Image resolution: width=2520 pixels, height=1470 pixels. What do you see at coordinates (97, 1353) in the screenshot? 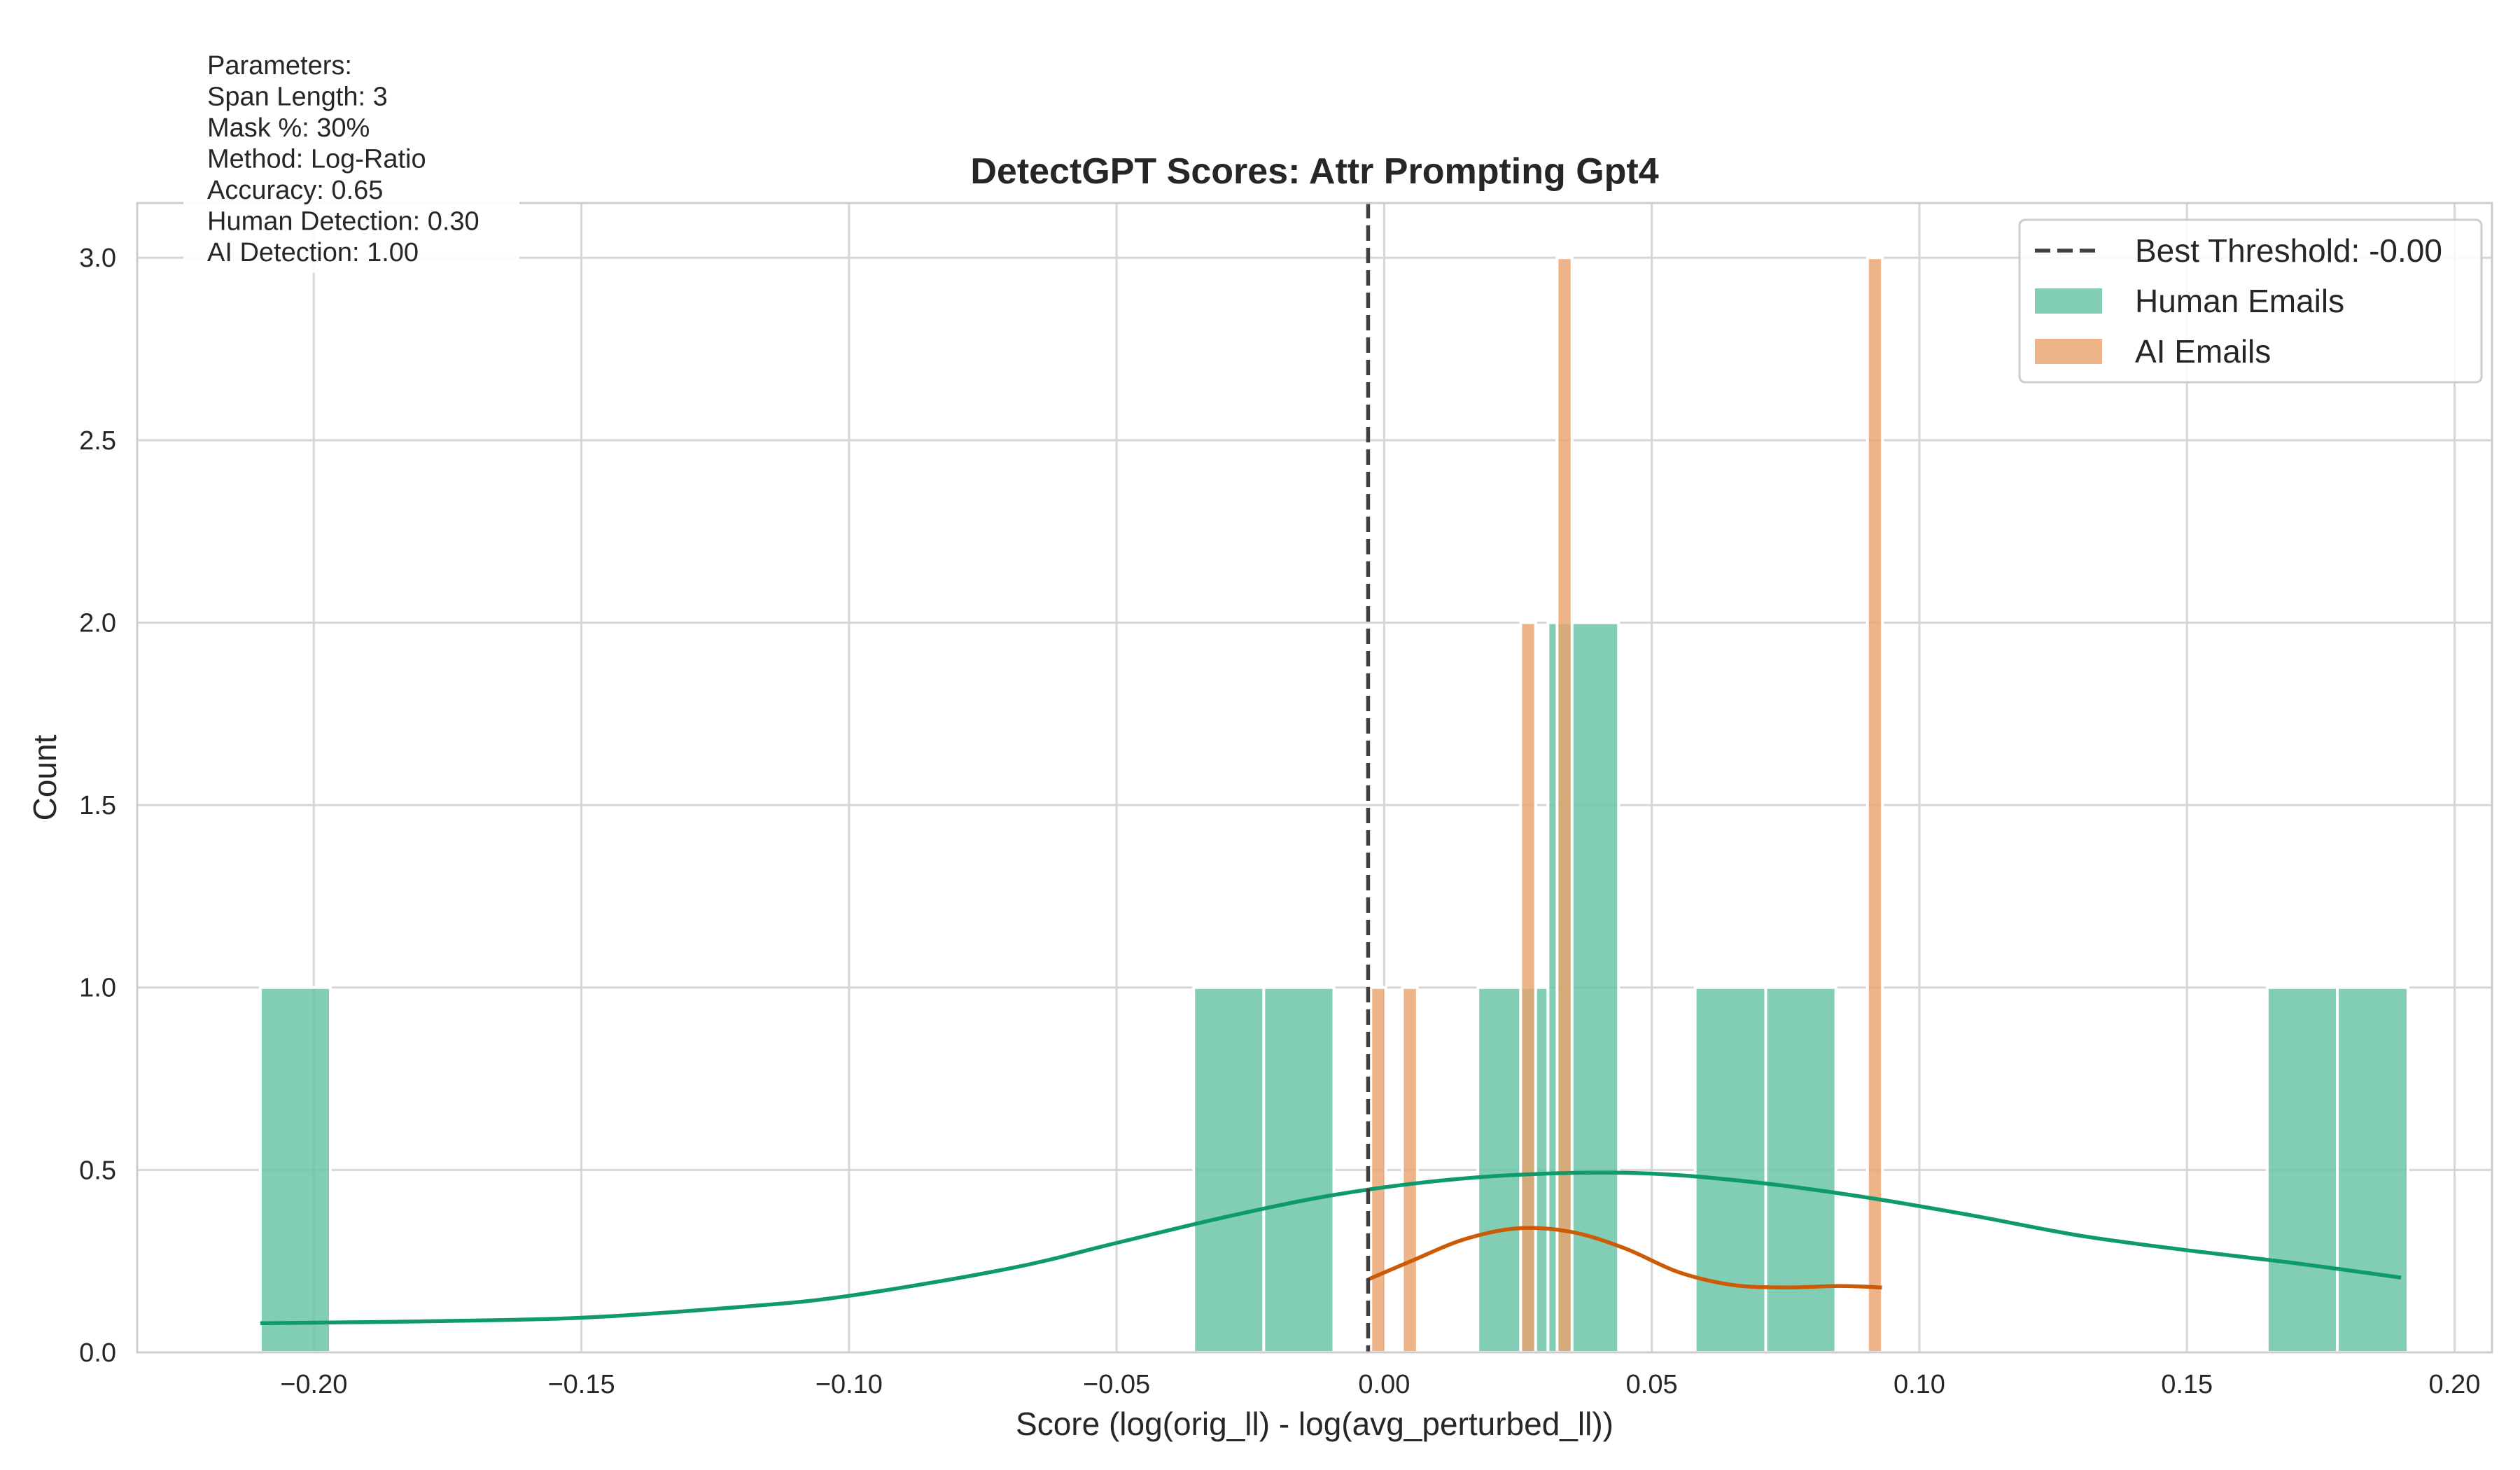
I see `y-tick-label-0: 0.0` at bounding box center [97, 1353].